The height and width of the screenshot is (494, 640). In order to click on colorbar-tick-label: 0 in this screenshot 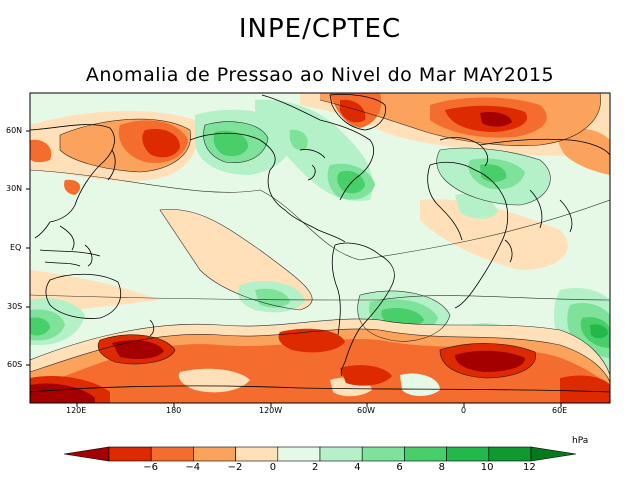, I will do `click(273, 467)`.